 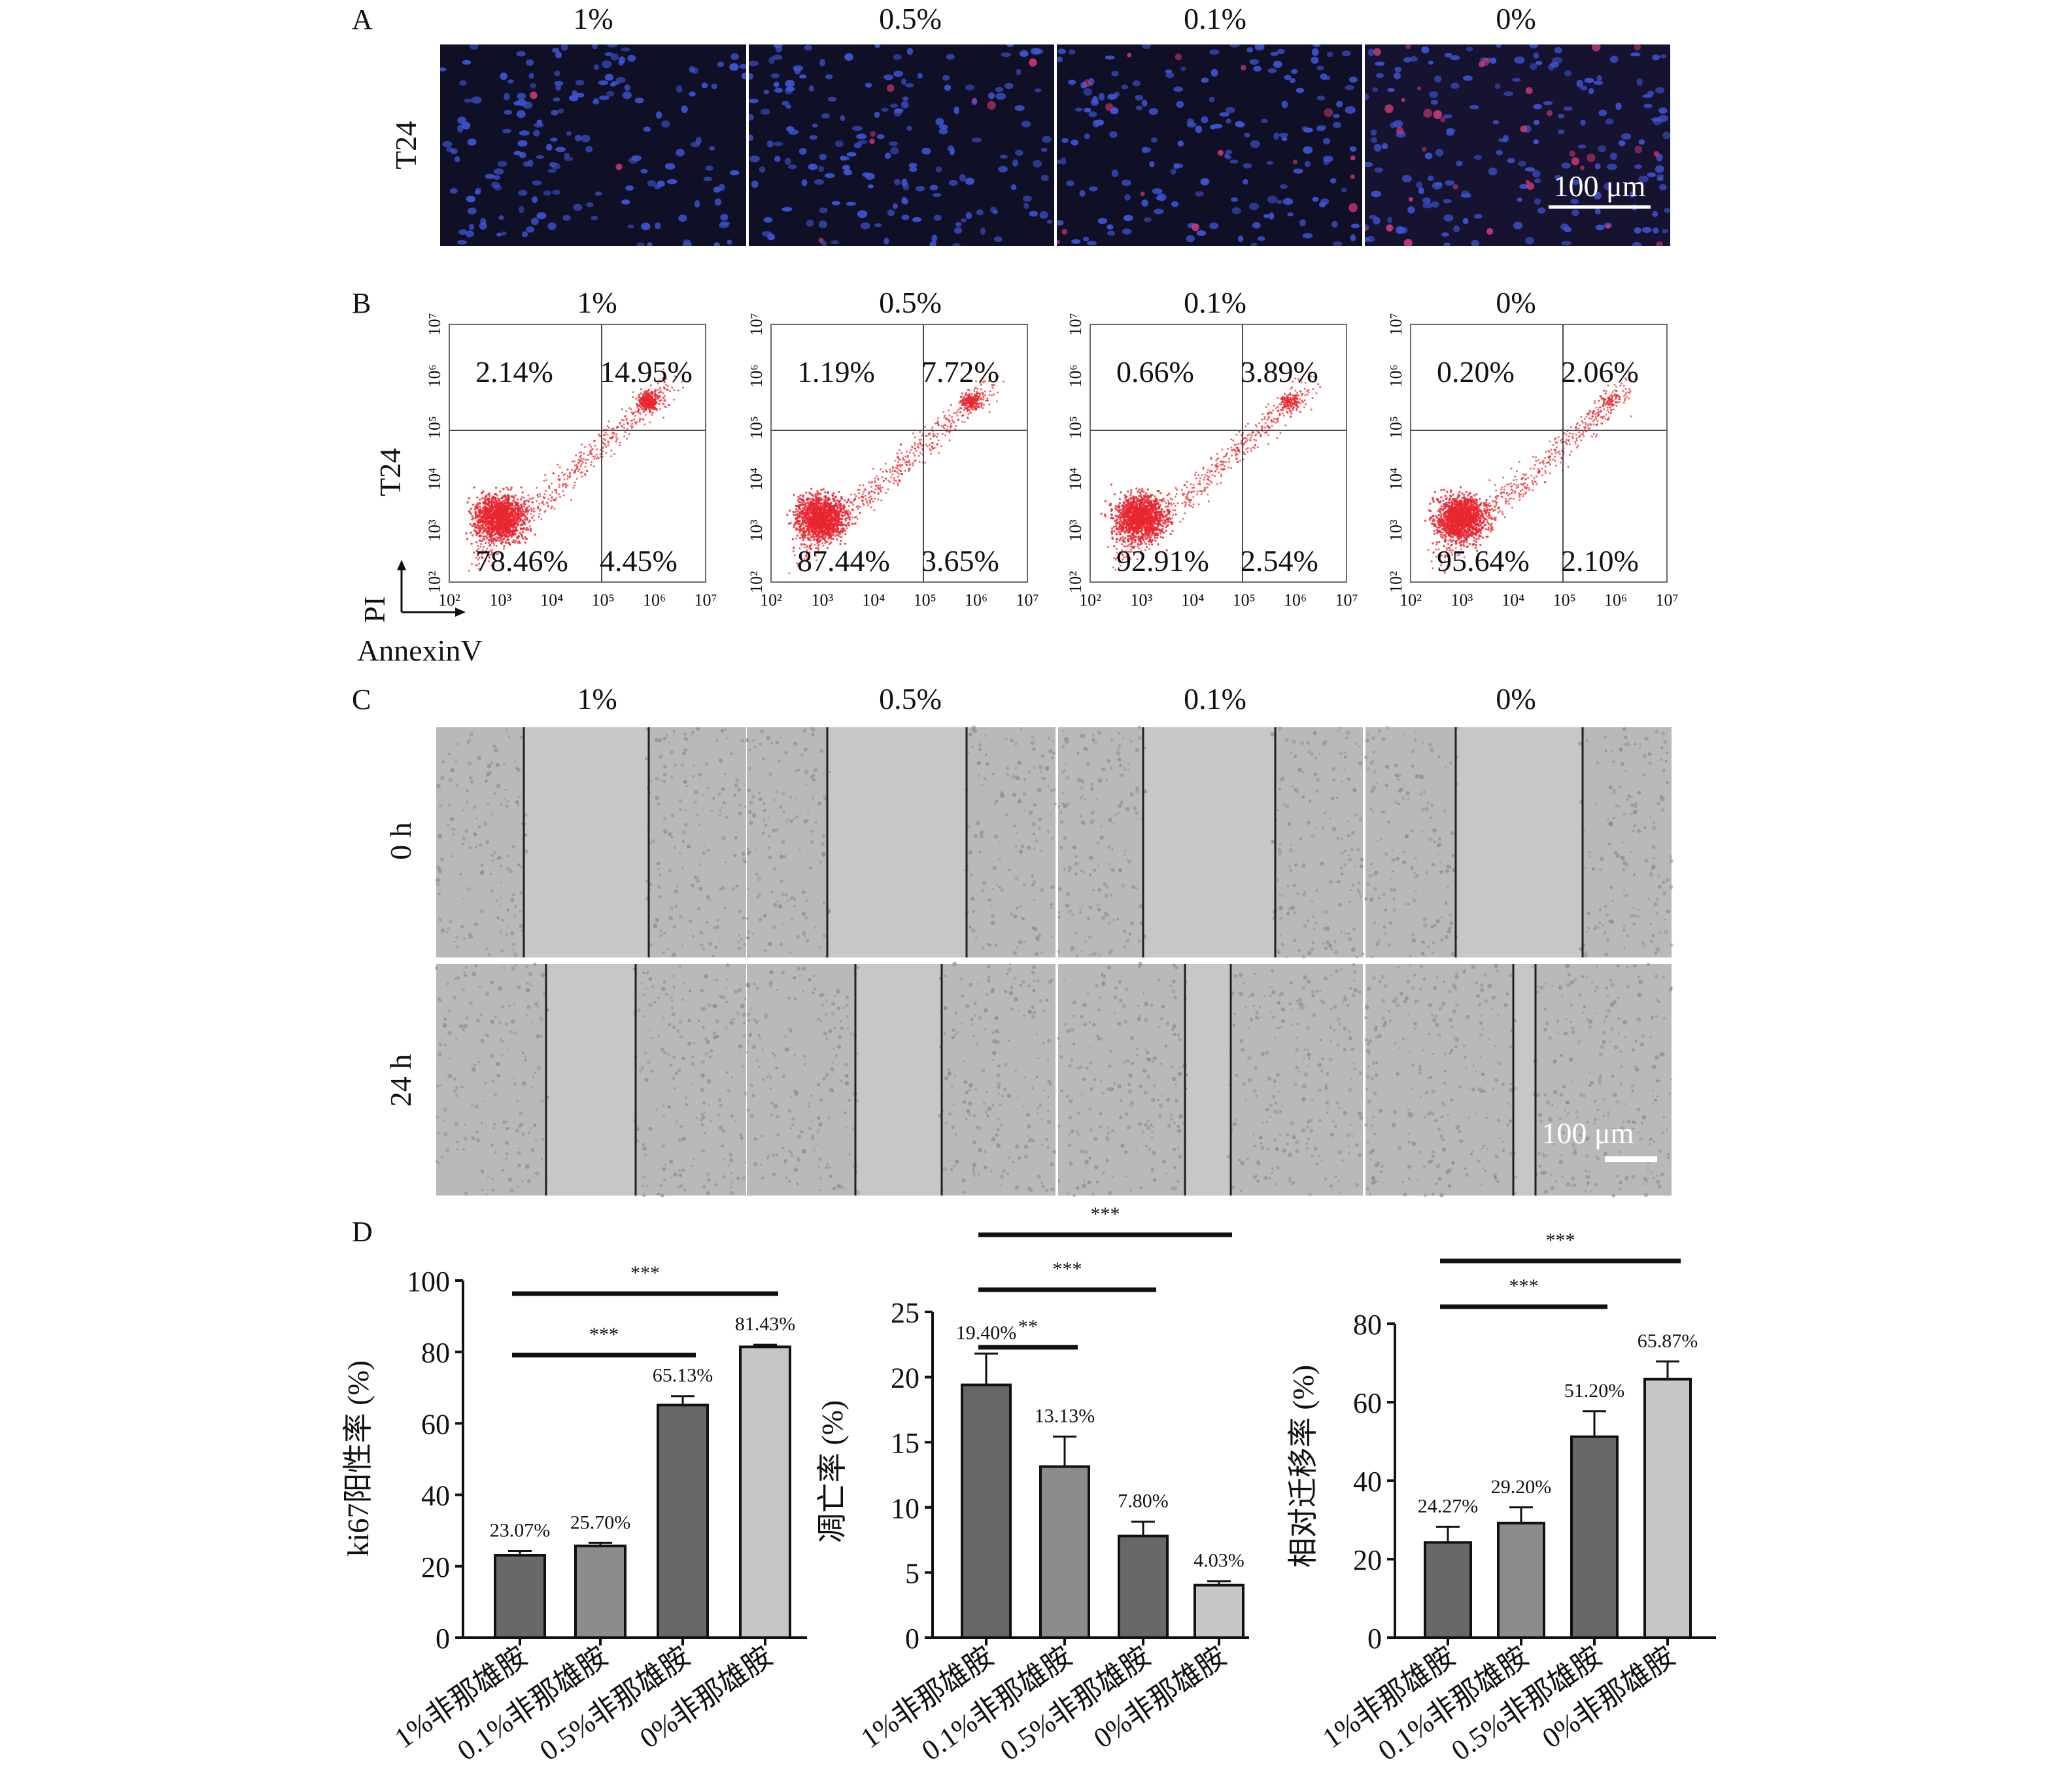 What do you see at coordinates (551, 600) in the screenshot?
I see `x-tick-label: 10⁴` at bounding box center [551, 600].